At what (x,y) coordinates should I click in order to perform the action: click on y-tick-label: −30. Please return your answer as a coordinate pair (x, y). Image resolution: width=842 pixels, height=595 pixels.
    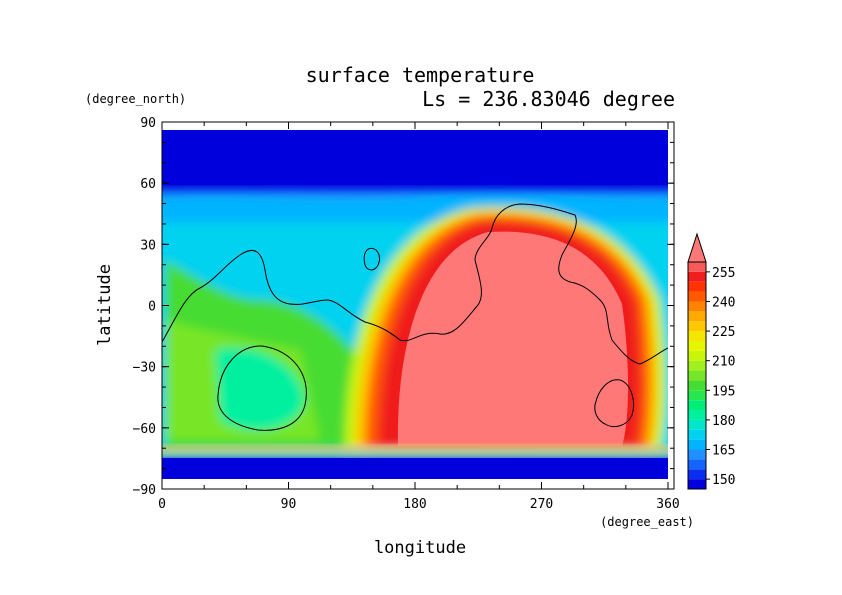
    Looking at the image, I should click on (144, 368).